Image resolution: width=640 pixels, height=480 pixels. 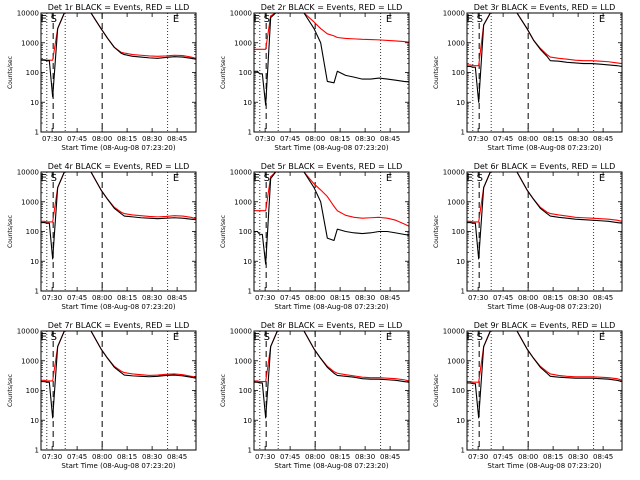 What do you see at coordinates (545, 325) in the screenshot?
I see `panel-title: Det 9r BLACK = Events, RED = LLD` at bounding box center [545, 325].